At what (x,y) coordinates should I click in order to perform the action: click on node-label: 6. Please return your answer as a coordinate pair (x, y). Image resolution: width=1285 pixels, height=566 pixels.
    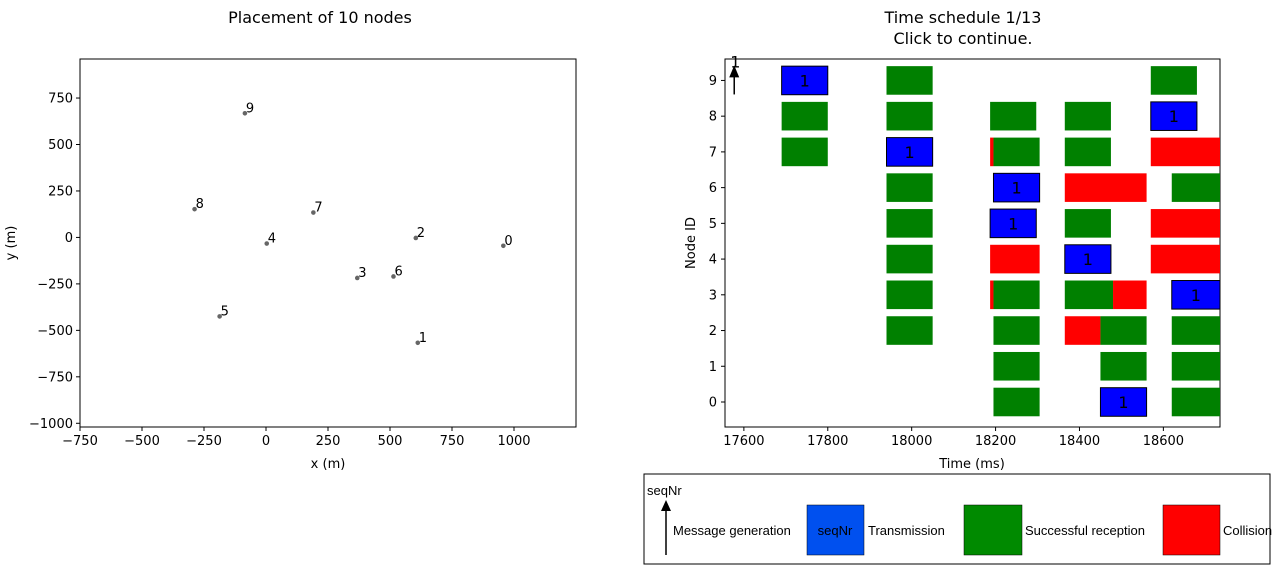
    Looking at the image, I should click on (398, 271).